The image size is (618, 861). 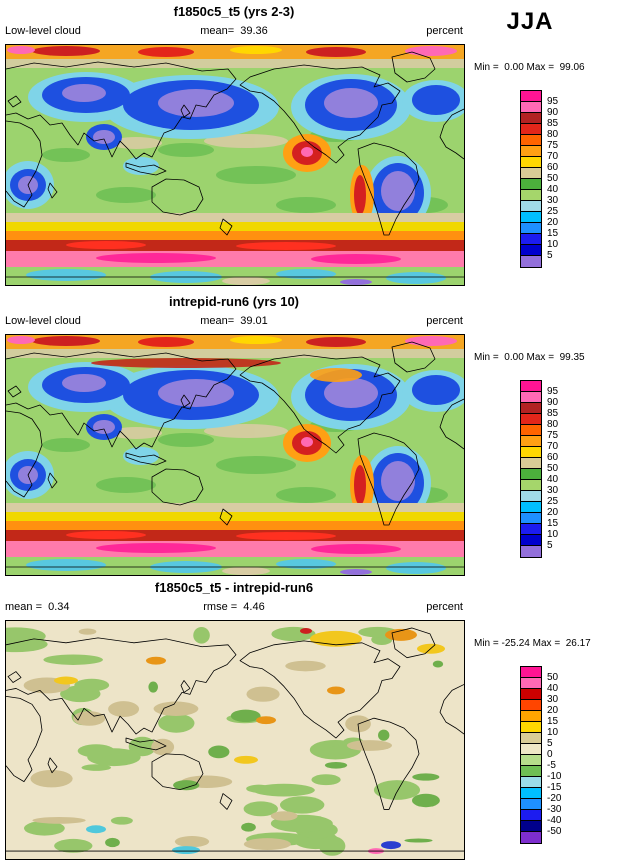 What do you see at coordinates (530, 21) in the screenshot?
I see `season-label: JJA` at bounding box center [530, 21].